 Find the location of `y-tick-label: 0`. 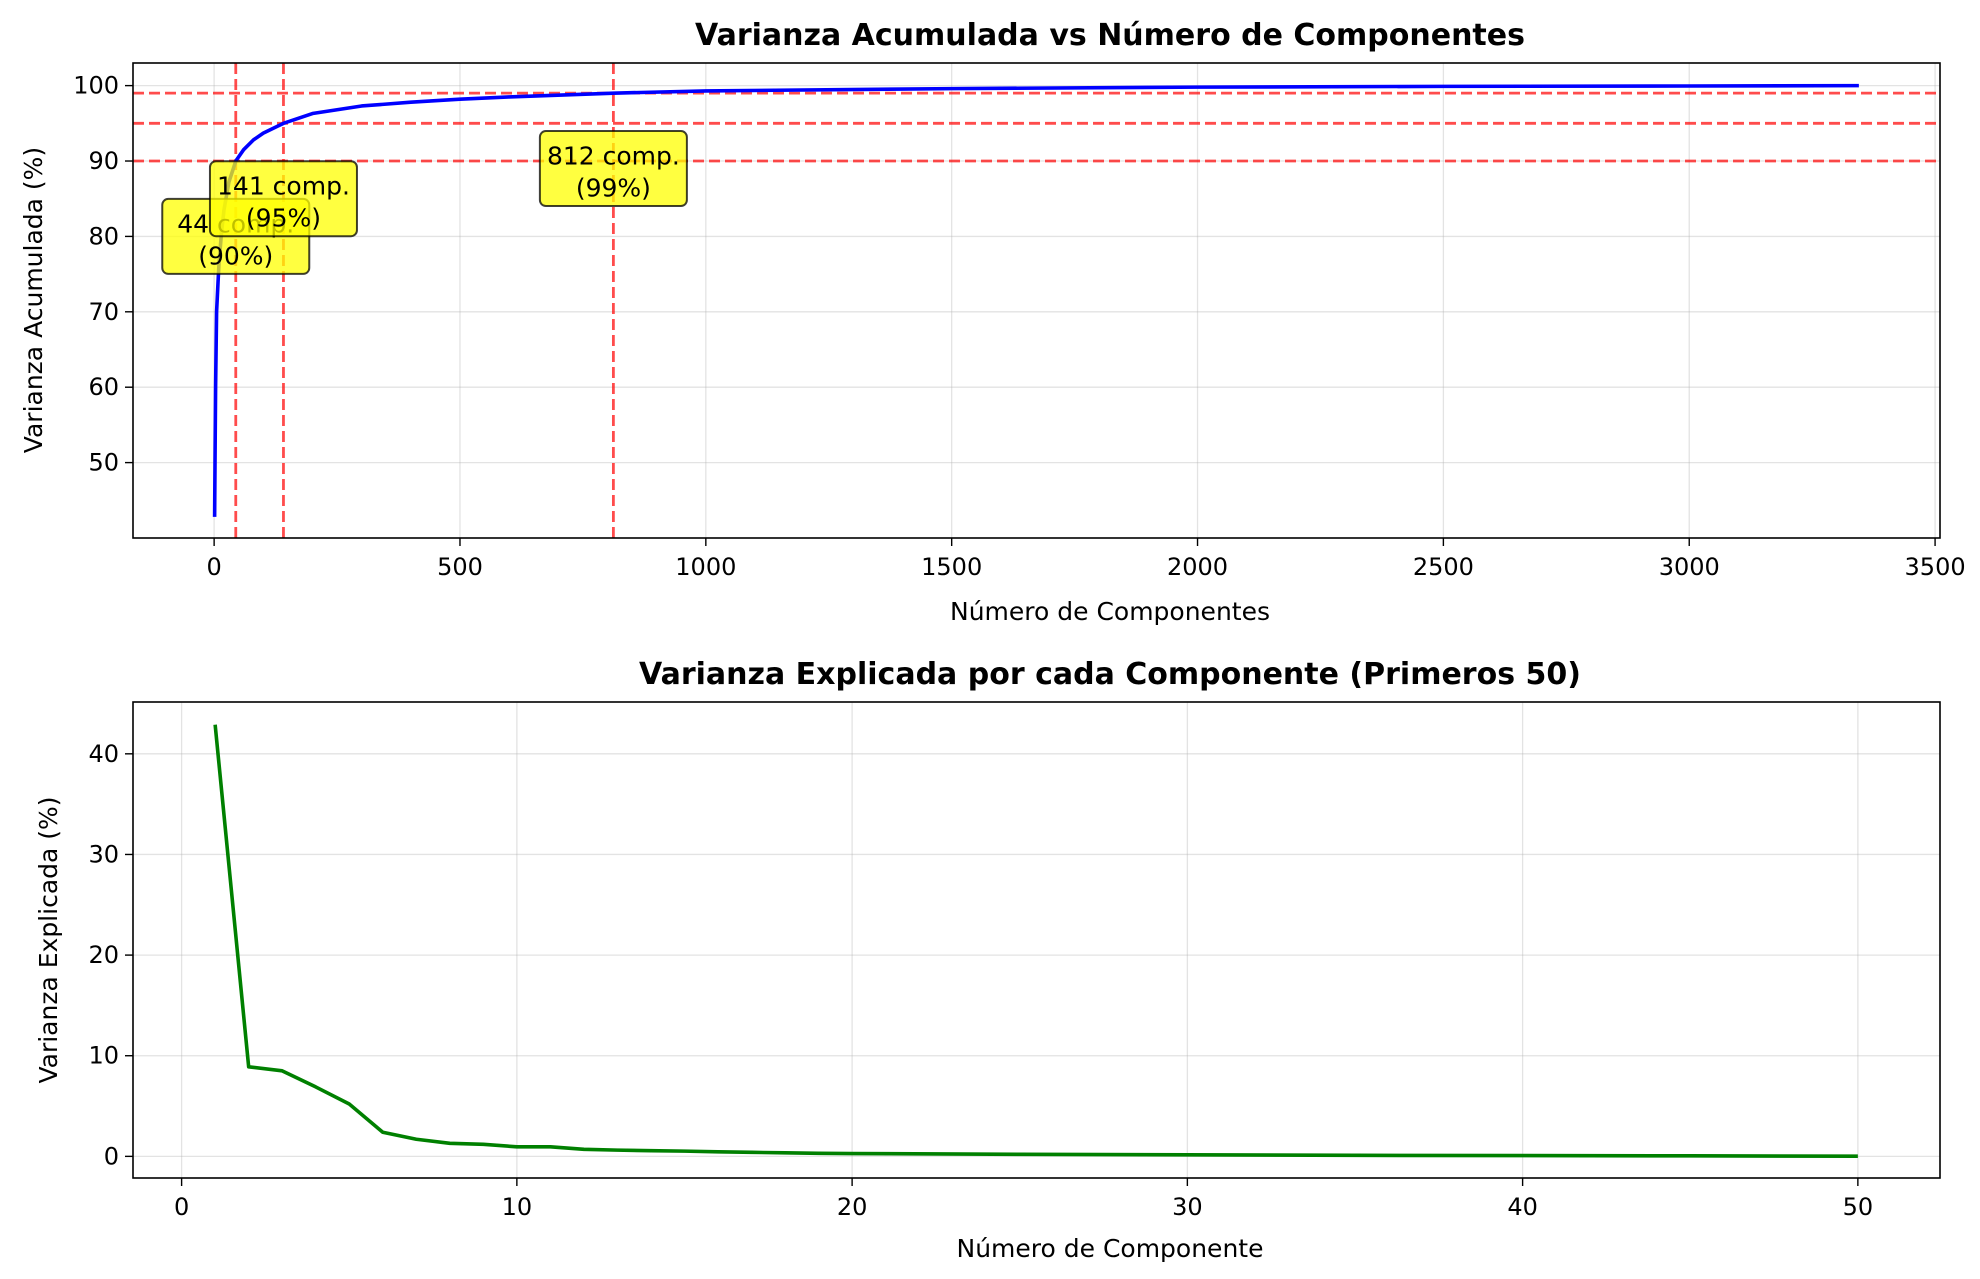

y-tick-label: 0 is located at coordinates (111, 1156).